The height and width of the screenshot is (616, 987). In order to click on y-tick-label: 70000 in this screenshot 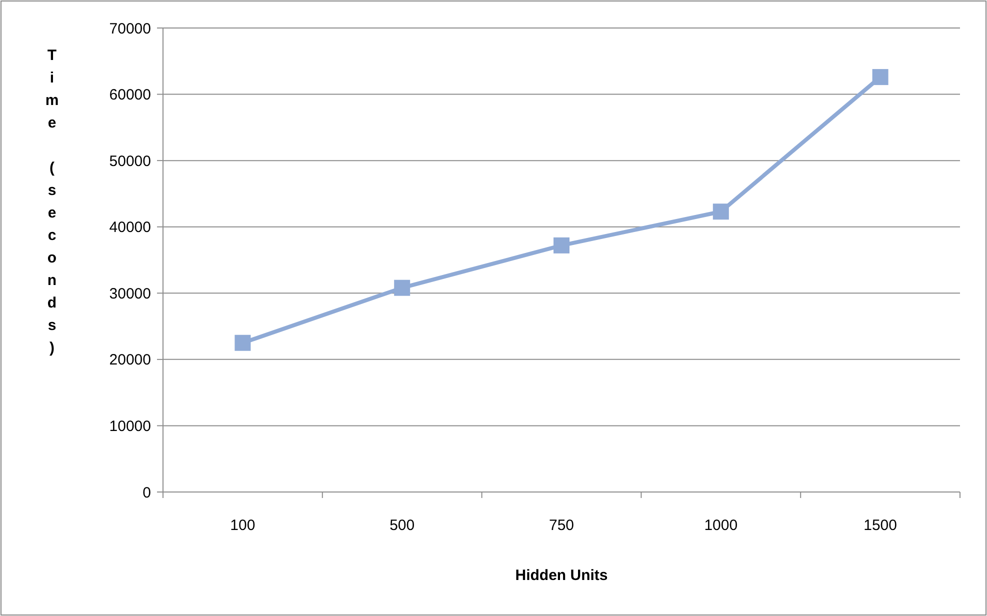, I will do `click(130, 29)`.